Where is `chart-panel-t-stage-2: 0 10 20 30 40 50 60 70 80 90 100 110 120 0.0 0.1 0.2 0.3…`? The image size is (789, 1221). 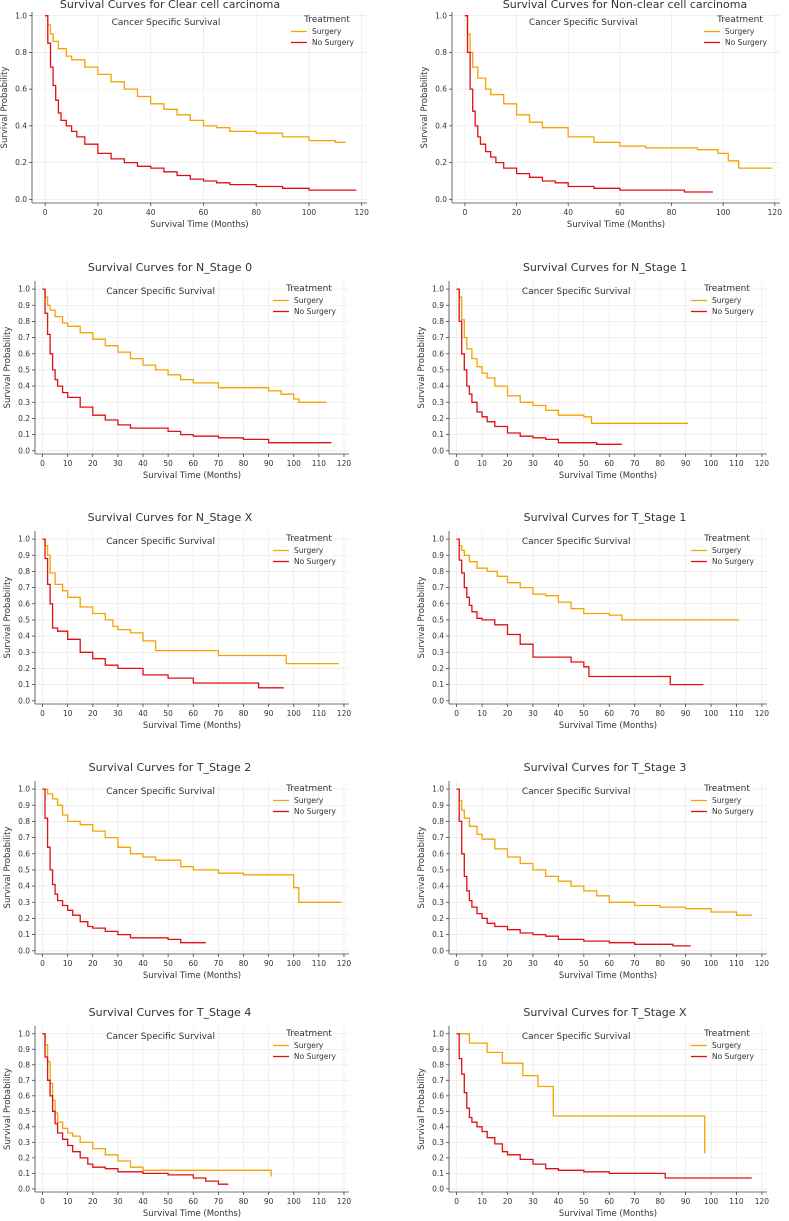 chart-panel-t-stage-2: 0 10 20 30 40 50 60 70 80 90 100 110 120 0.0 0.1 0.2 0.3… is located at coordinates (177, 871).